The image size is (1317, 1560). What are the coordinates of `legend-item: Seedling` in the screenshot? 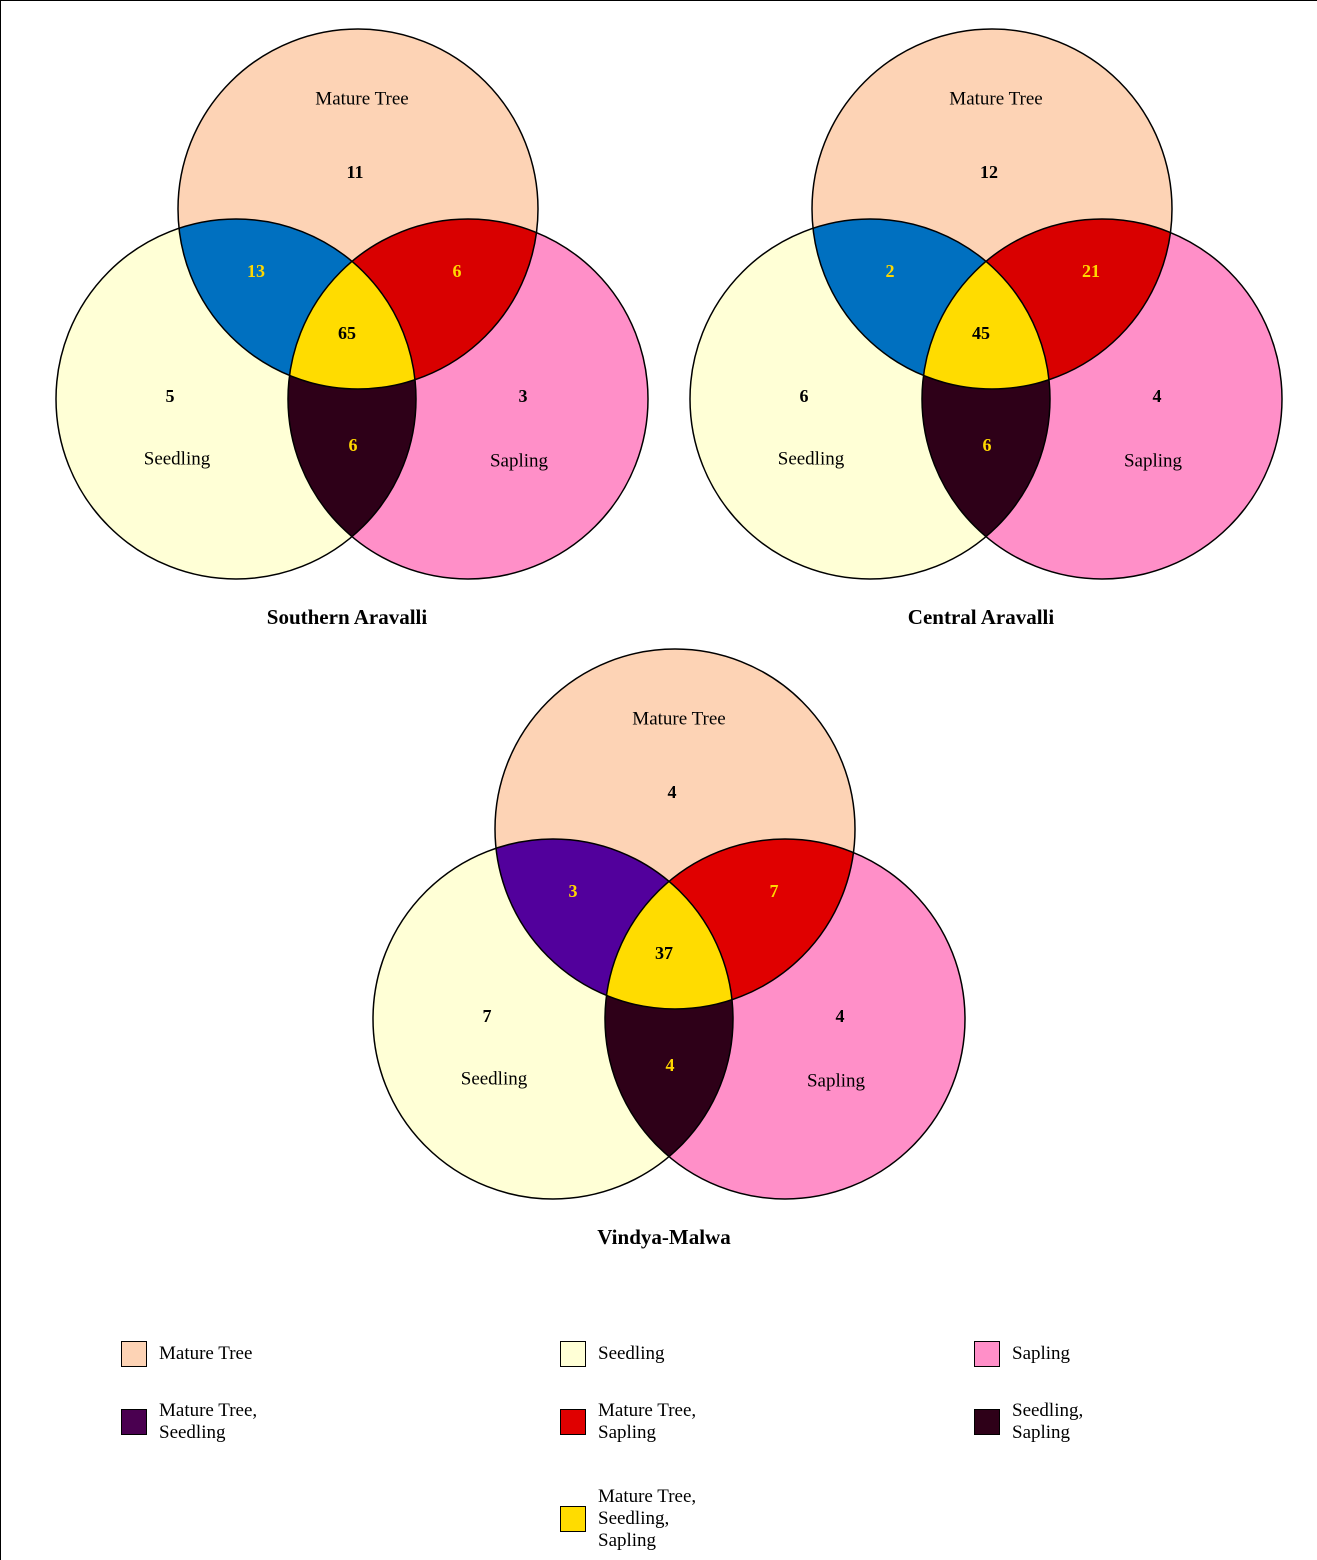 It's located at (634, 1354).